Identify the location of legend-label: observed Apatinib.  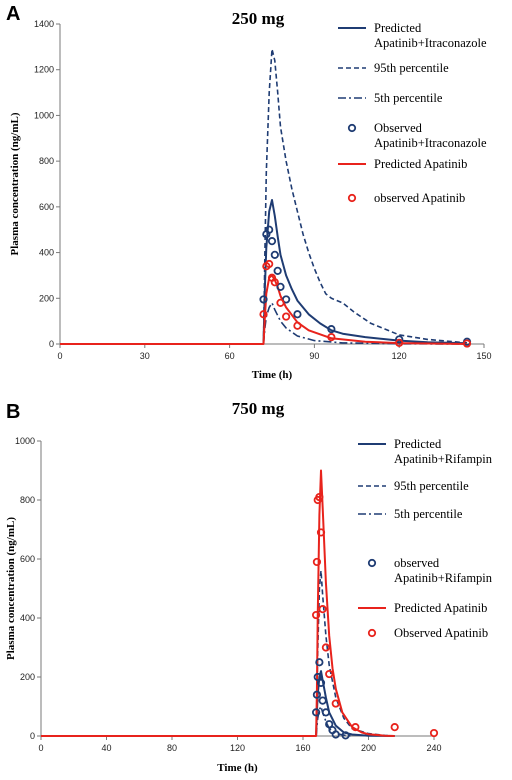
(419, 198).